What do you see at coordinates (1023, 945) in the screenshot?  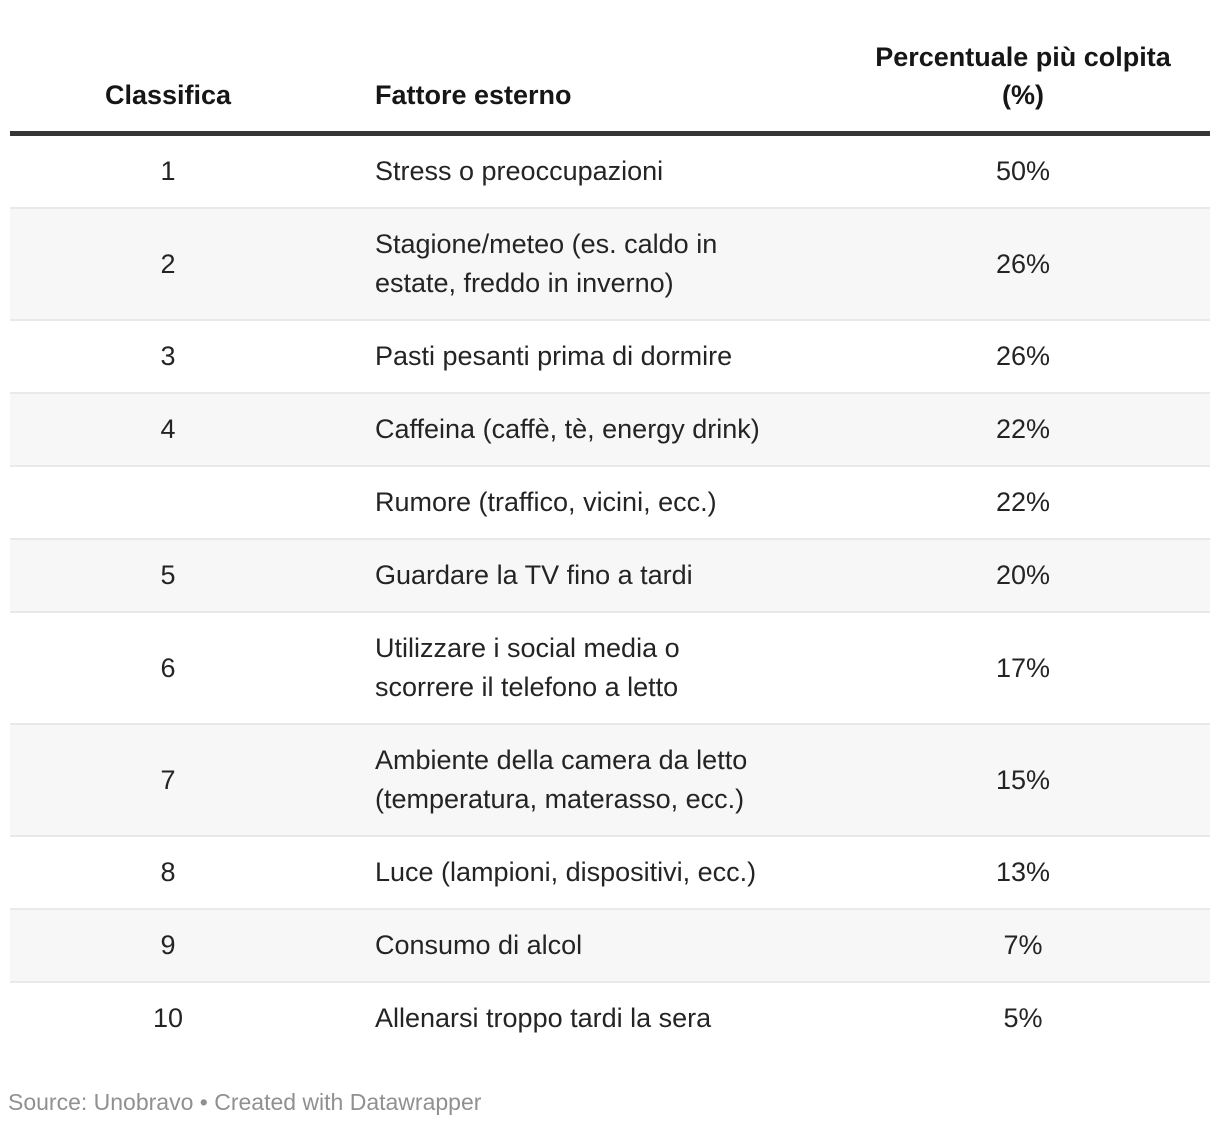 I see `percentage-cell: 7%` at bounding box center [1023, 945].